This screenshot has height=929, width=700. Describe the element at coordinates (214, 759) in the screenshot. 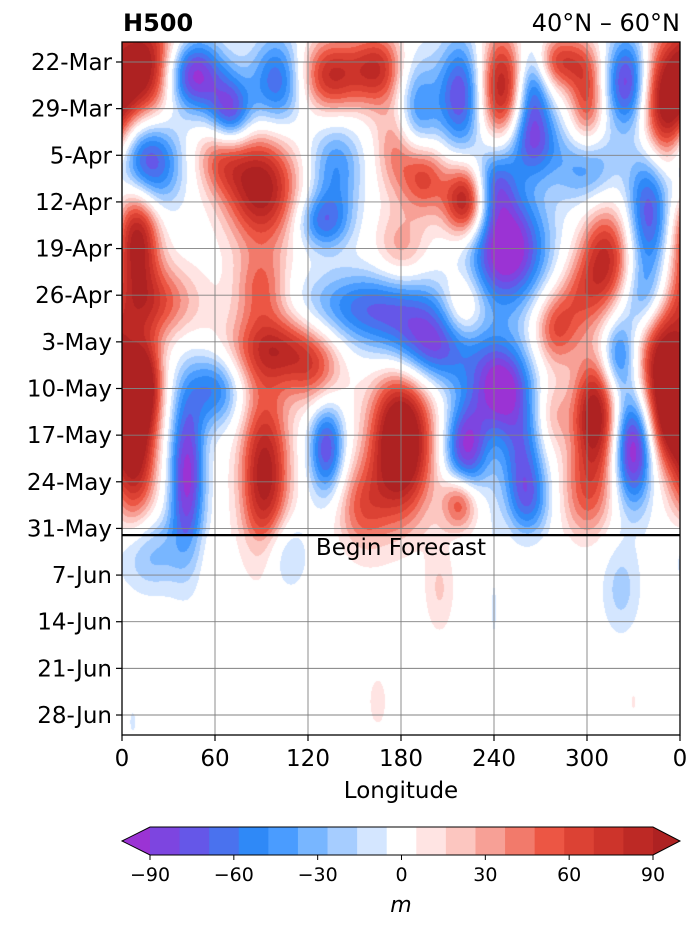

I see `x-tick-label: 60` at that location.